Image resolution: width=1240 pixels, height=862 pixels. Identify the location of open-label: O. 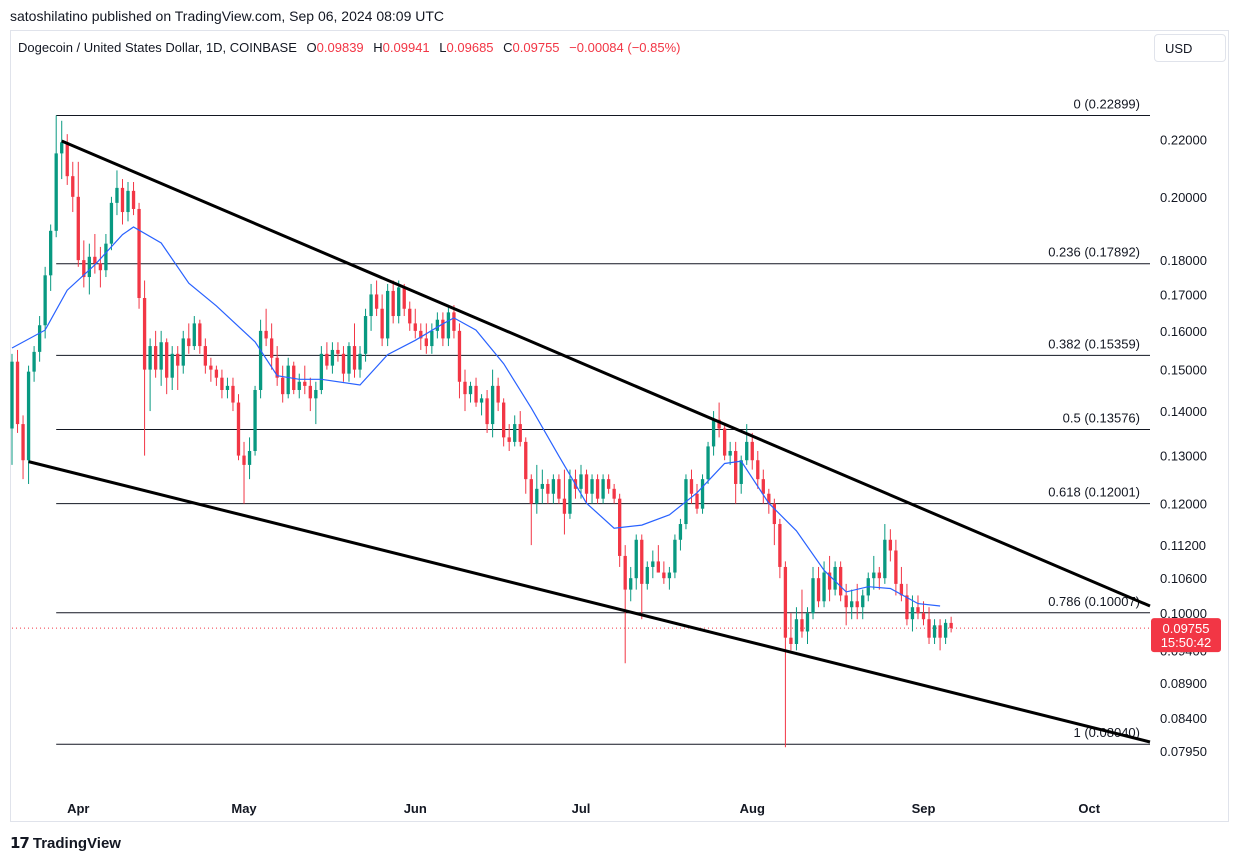
(311, 47).